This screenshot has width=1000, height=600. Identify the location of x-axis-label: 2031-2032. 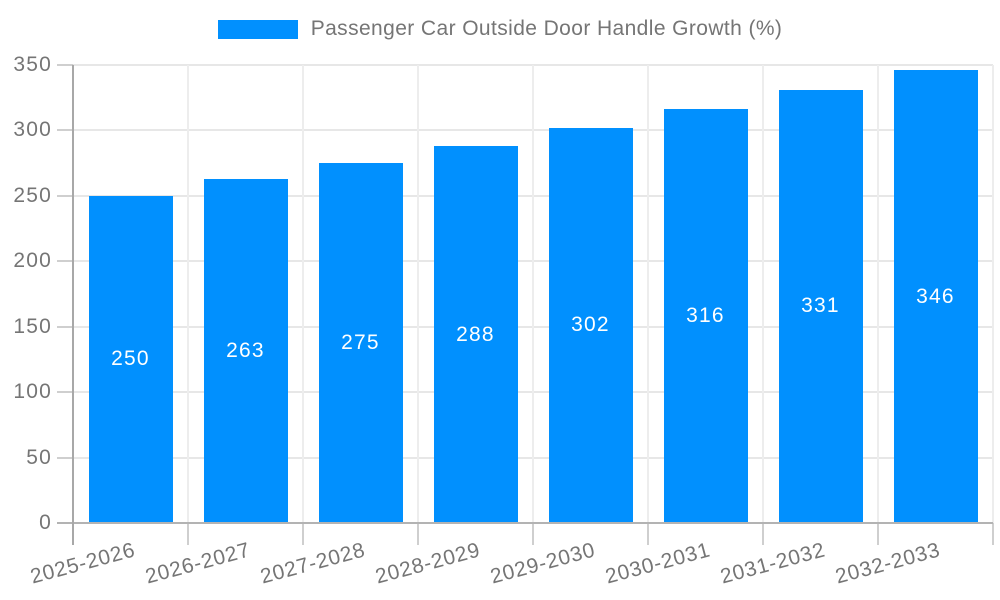
(772, 563).